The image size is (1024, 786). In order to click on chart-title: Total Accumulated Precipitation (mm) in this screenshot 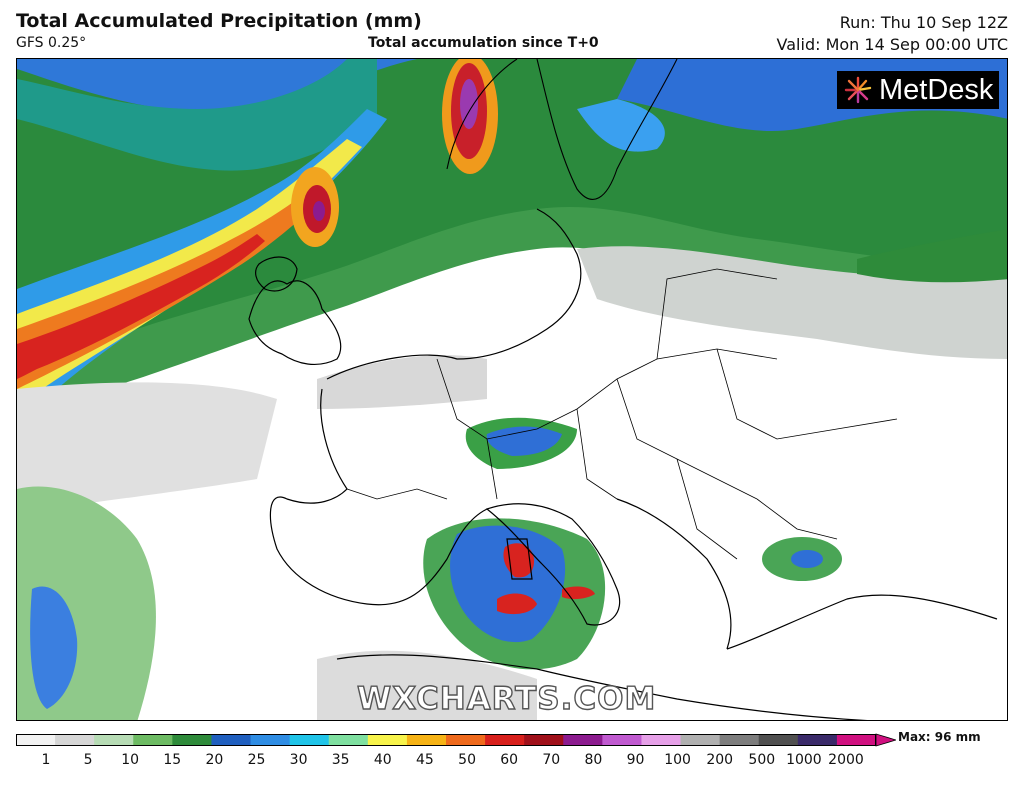, I will do `click(219, 21)`.